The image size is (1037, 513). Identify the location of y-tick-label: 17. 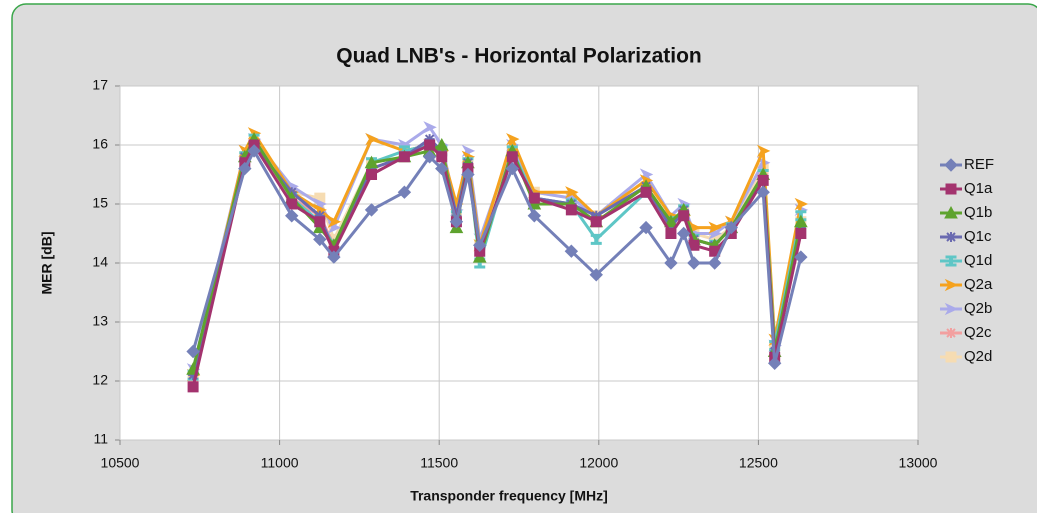
(100, 85).